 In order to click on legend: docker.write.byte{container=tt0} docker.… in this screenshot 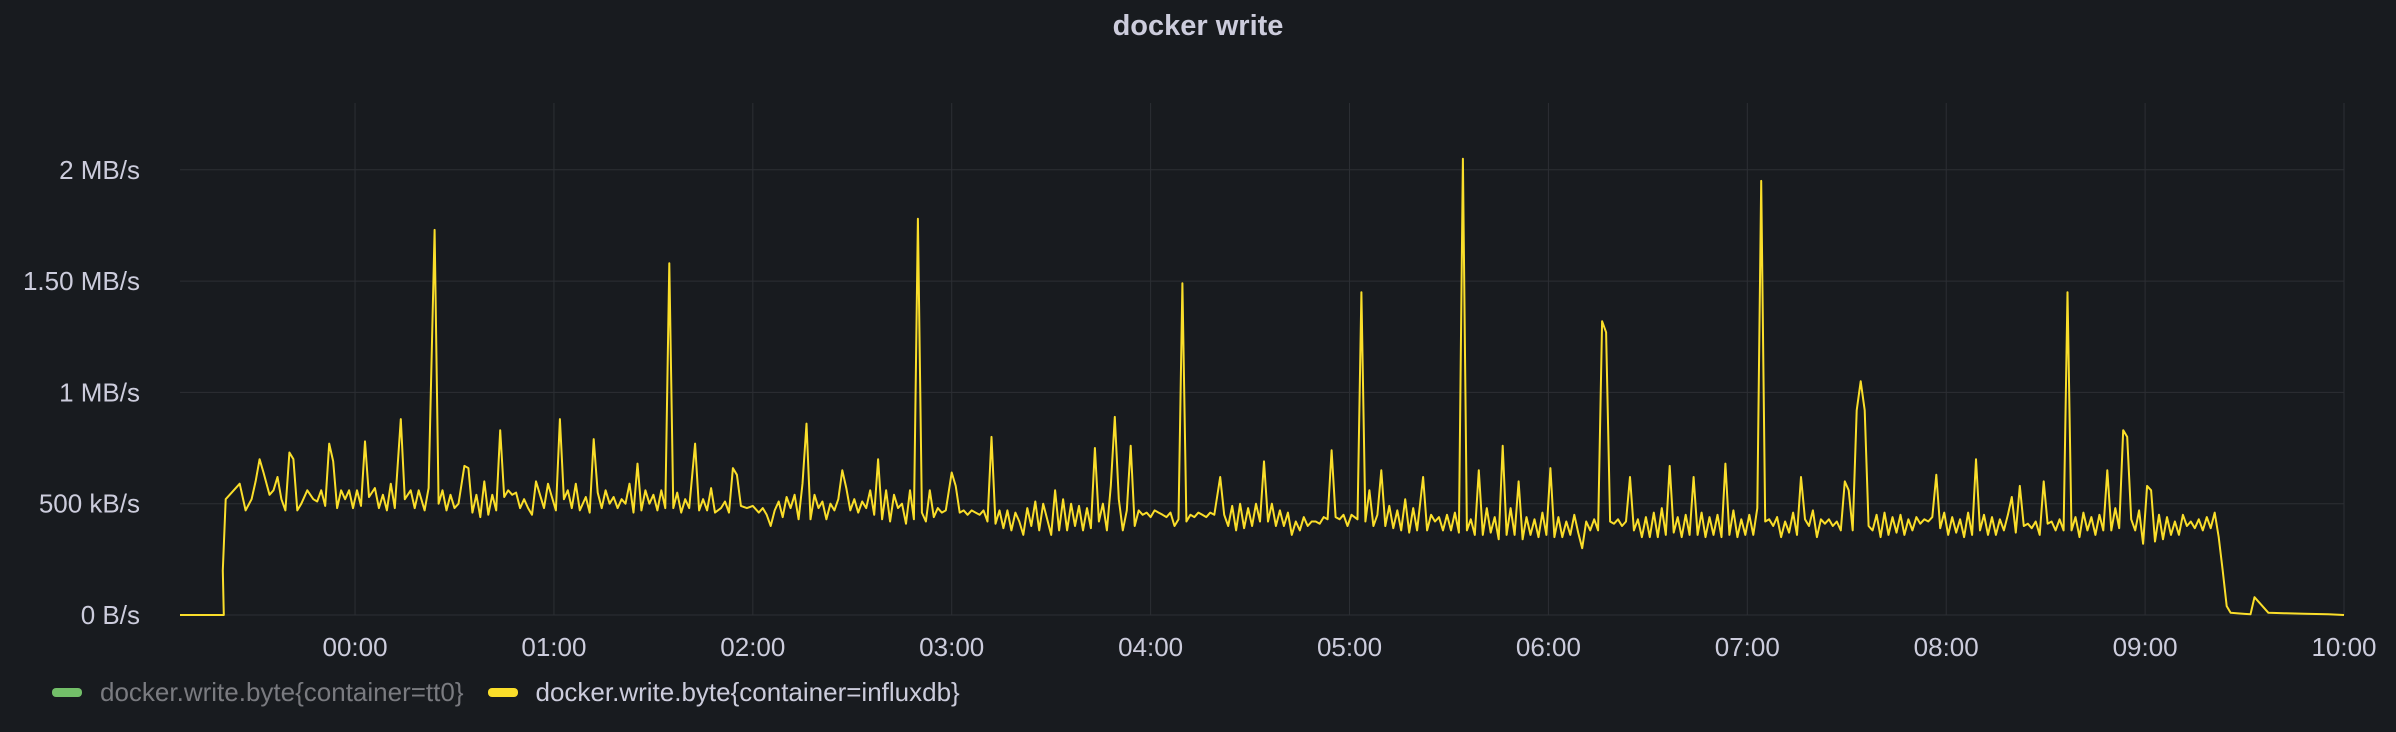, I will do `click(518, 692)`.